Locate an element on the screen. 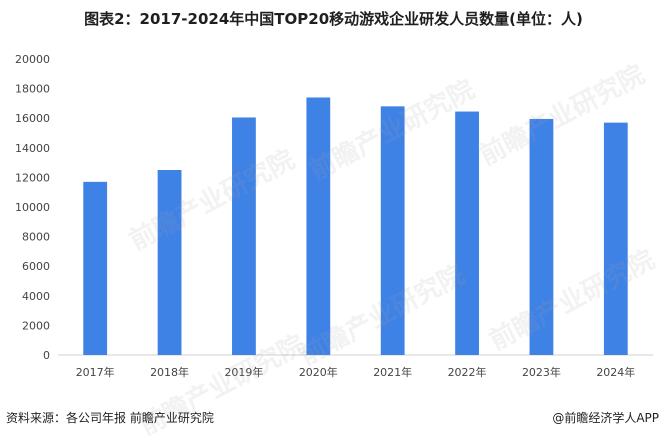  x-tick-label: 2021年 is located at coordinates (392, 372).